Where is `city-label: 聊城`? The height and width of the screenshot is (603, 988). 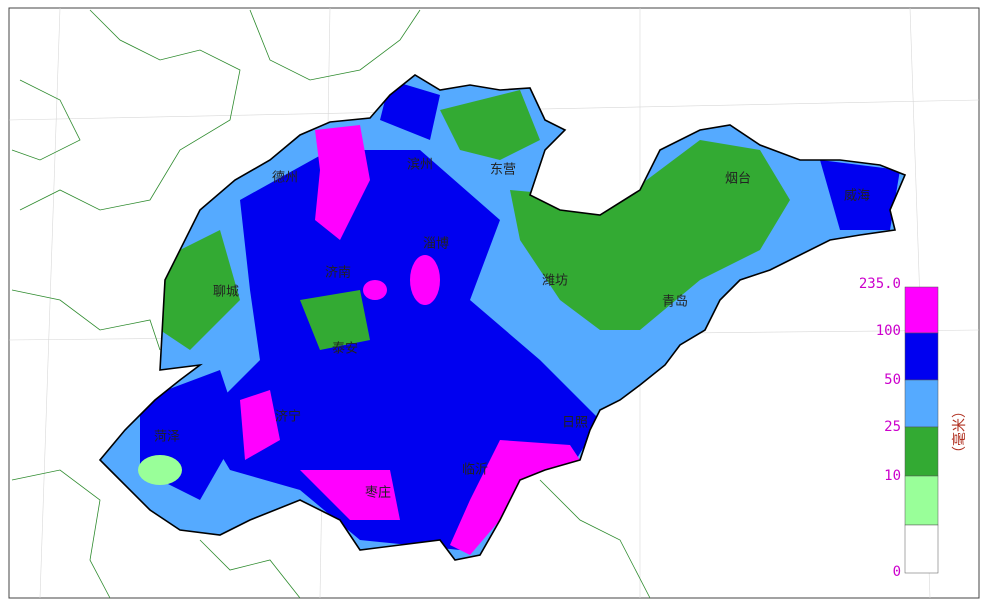
city-label: 聊城 is located at coordinates (226, 292).